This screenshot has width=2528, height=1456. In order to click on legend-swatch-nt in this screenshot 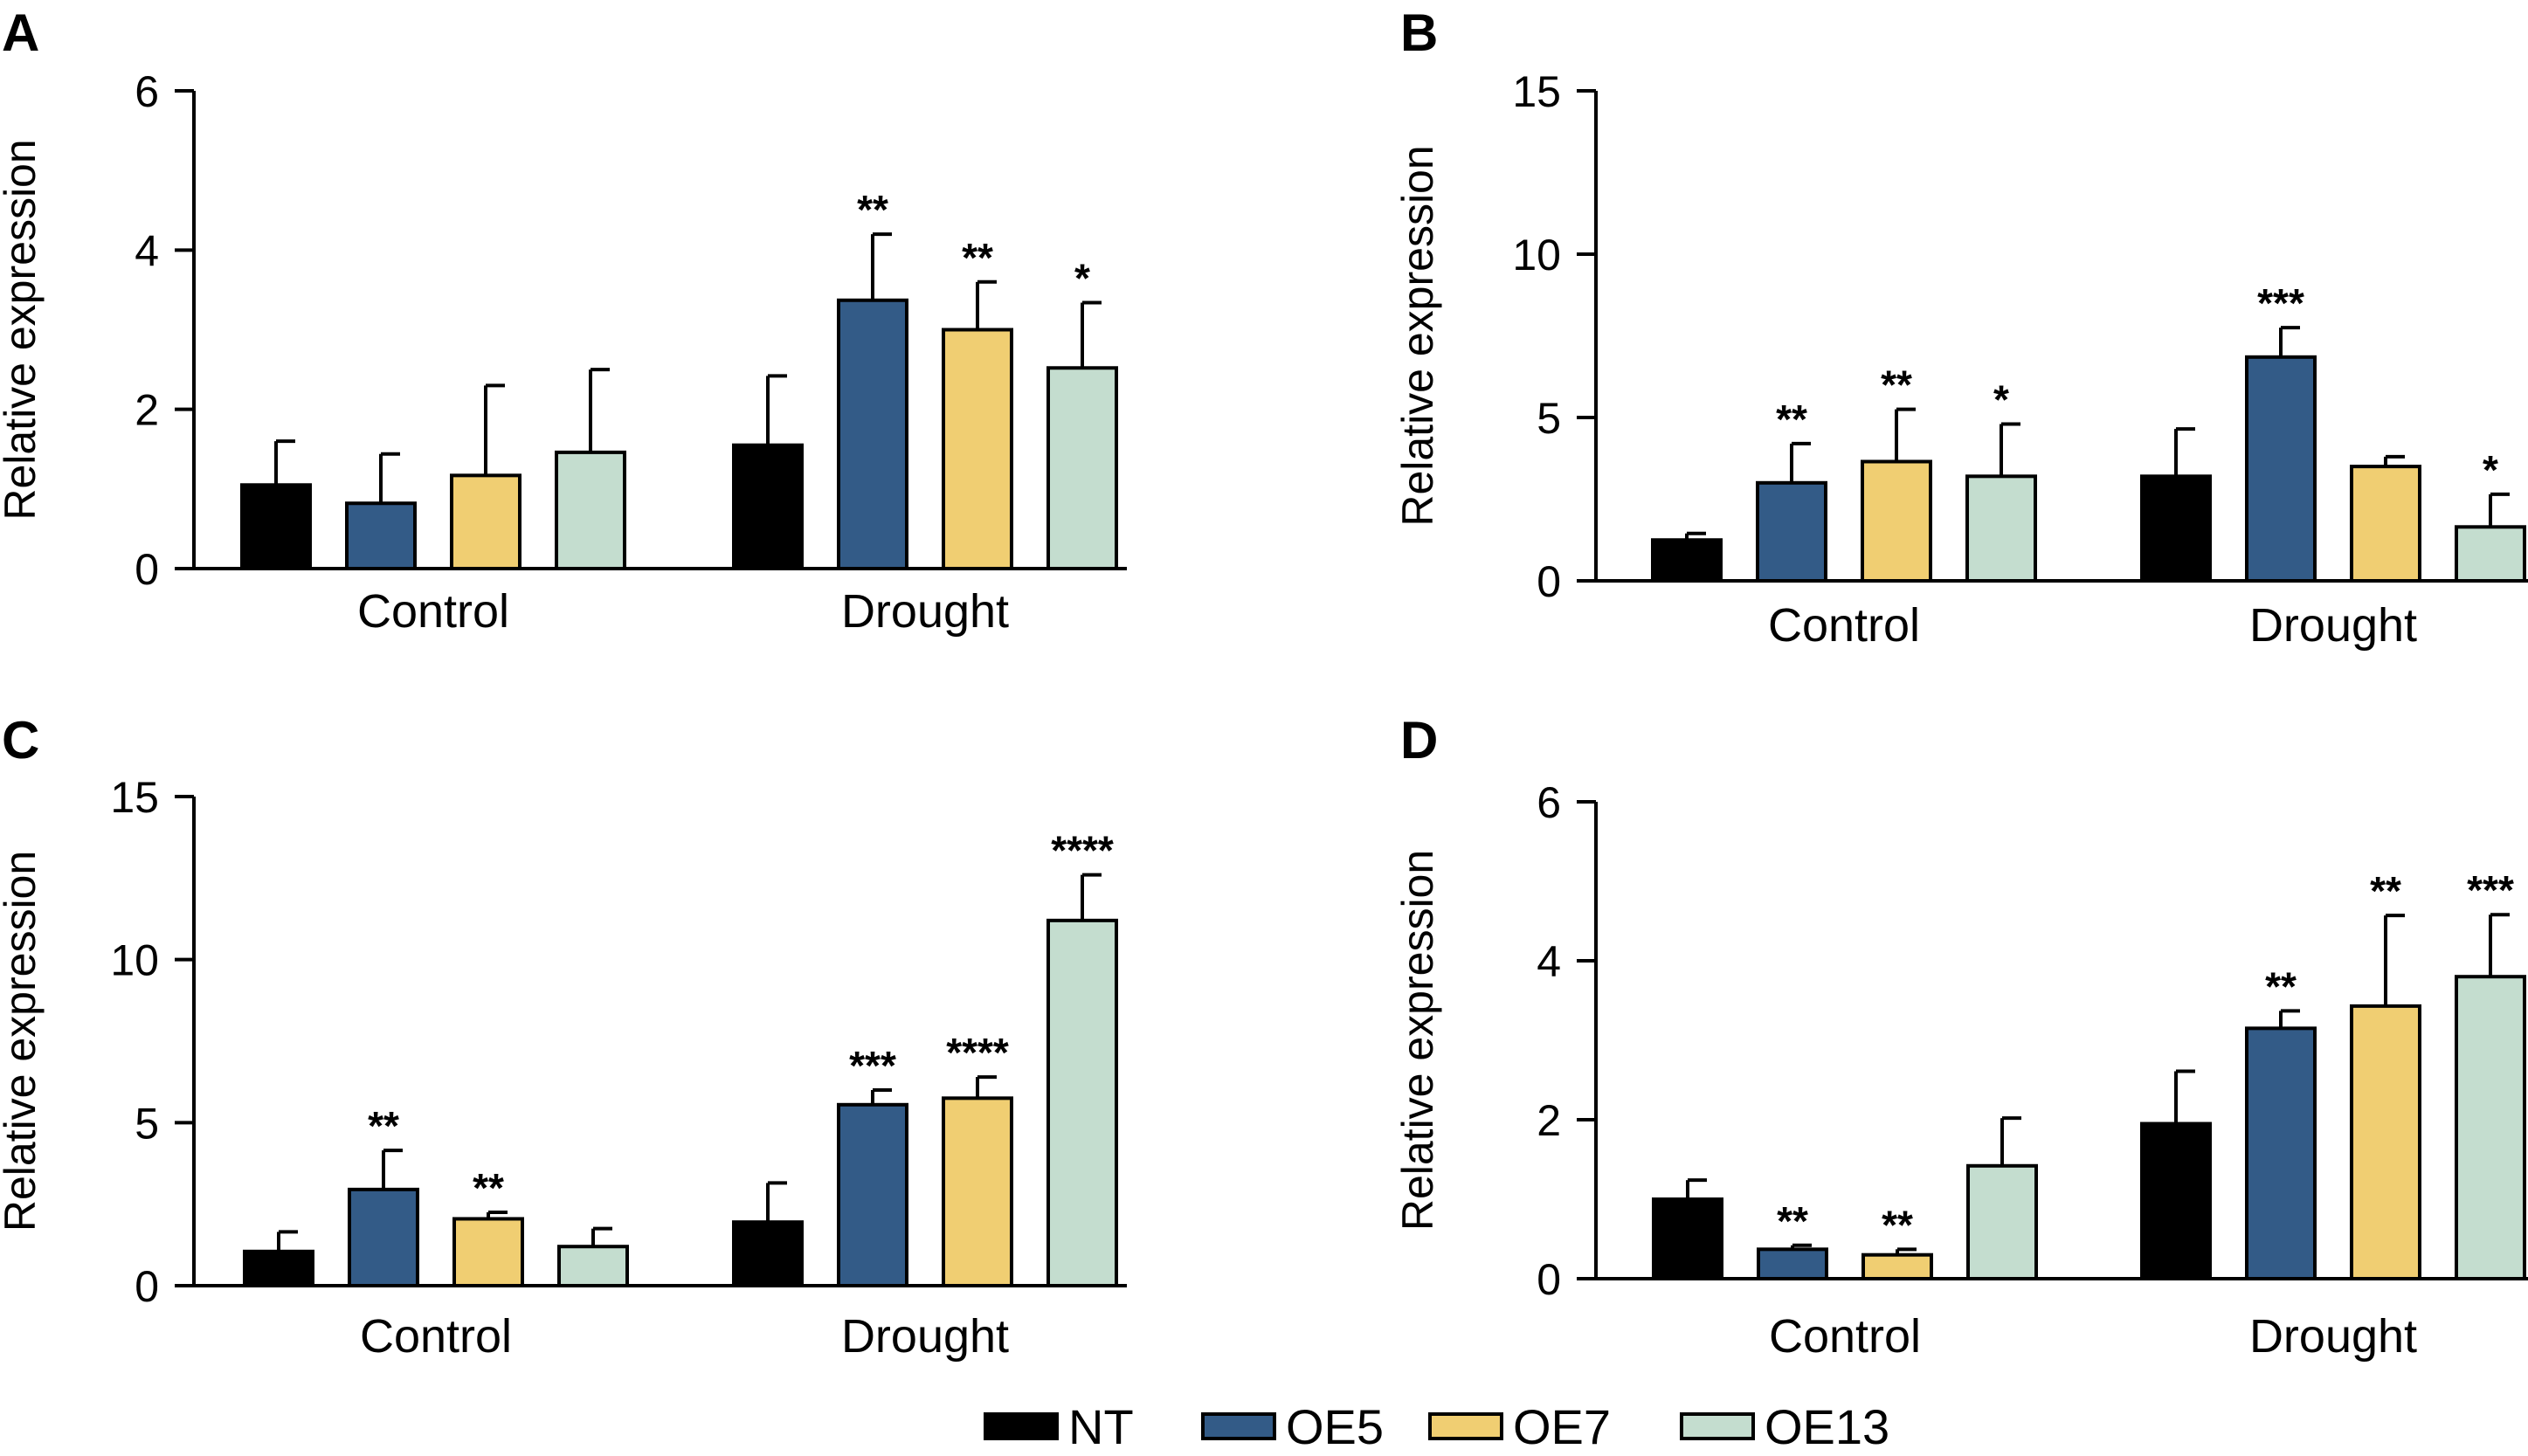, I will do `click(1021, 1426)`.